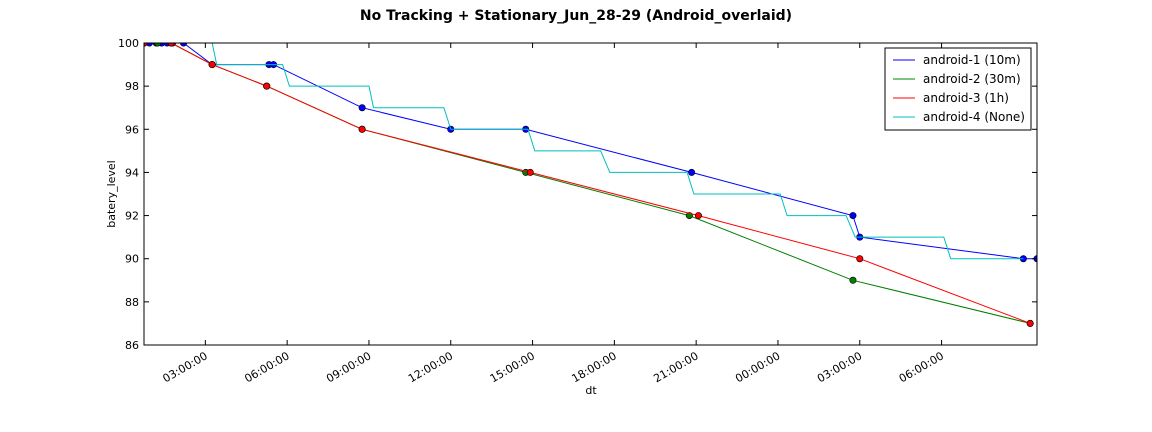  Describe the element at coordinates (185, 367) in the screenshot. I see `x-tick-label-1: 03:00:00` at that location.